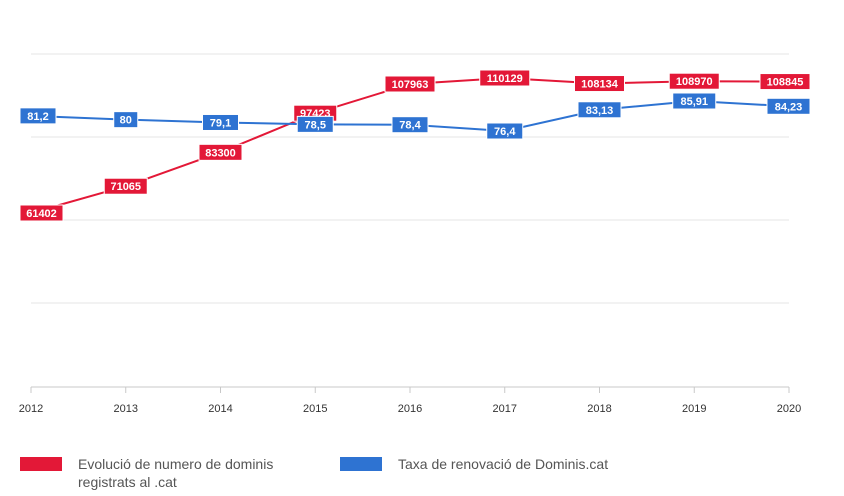 This screenshot has width=844, height=496. I want to click on data-label: 71065, so click(125, 187).